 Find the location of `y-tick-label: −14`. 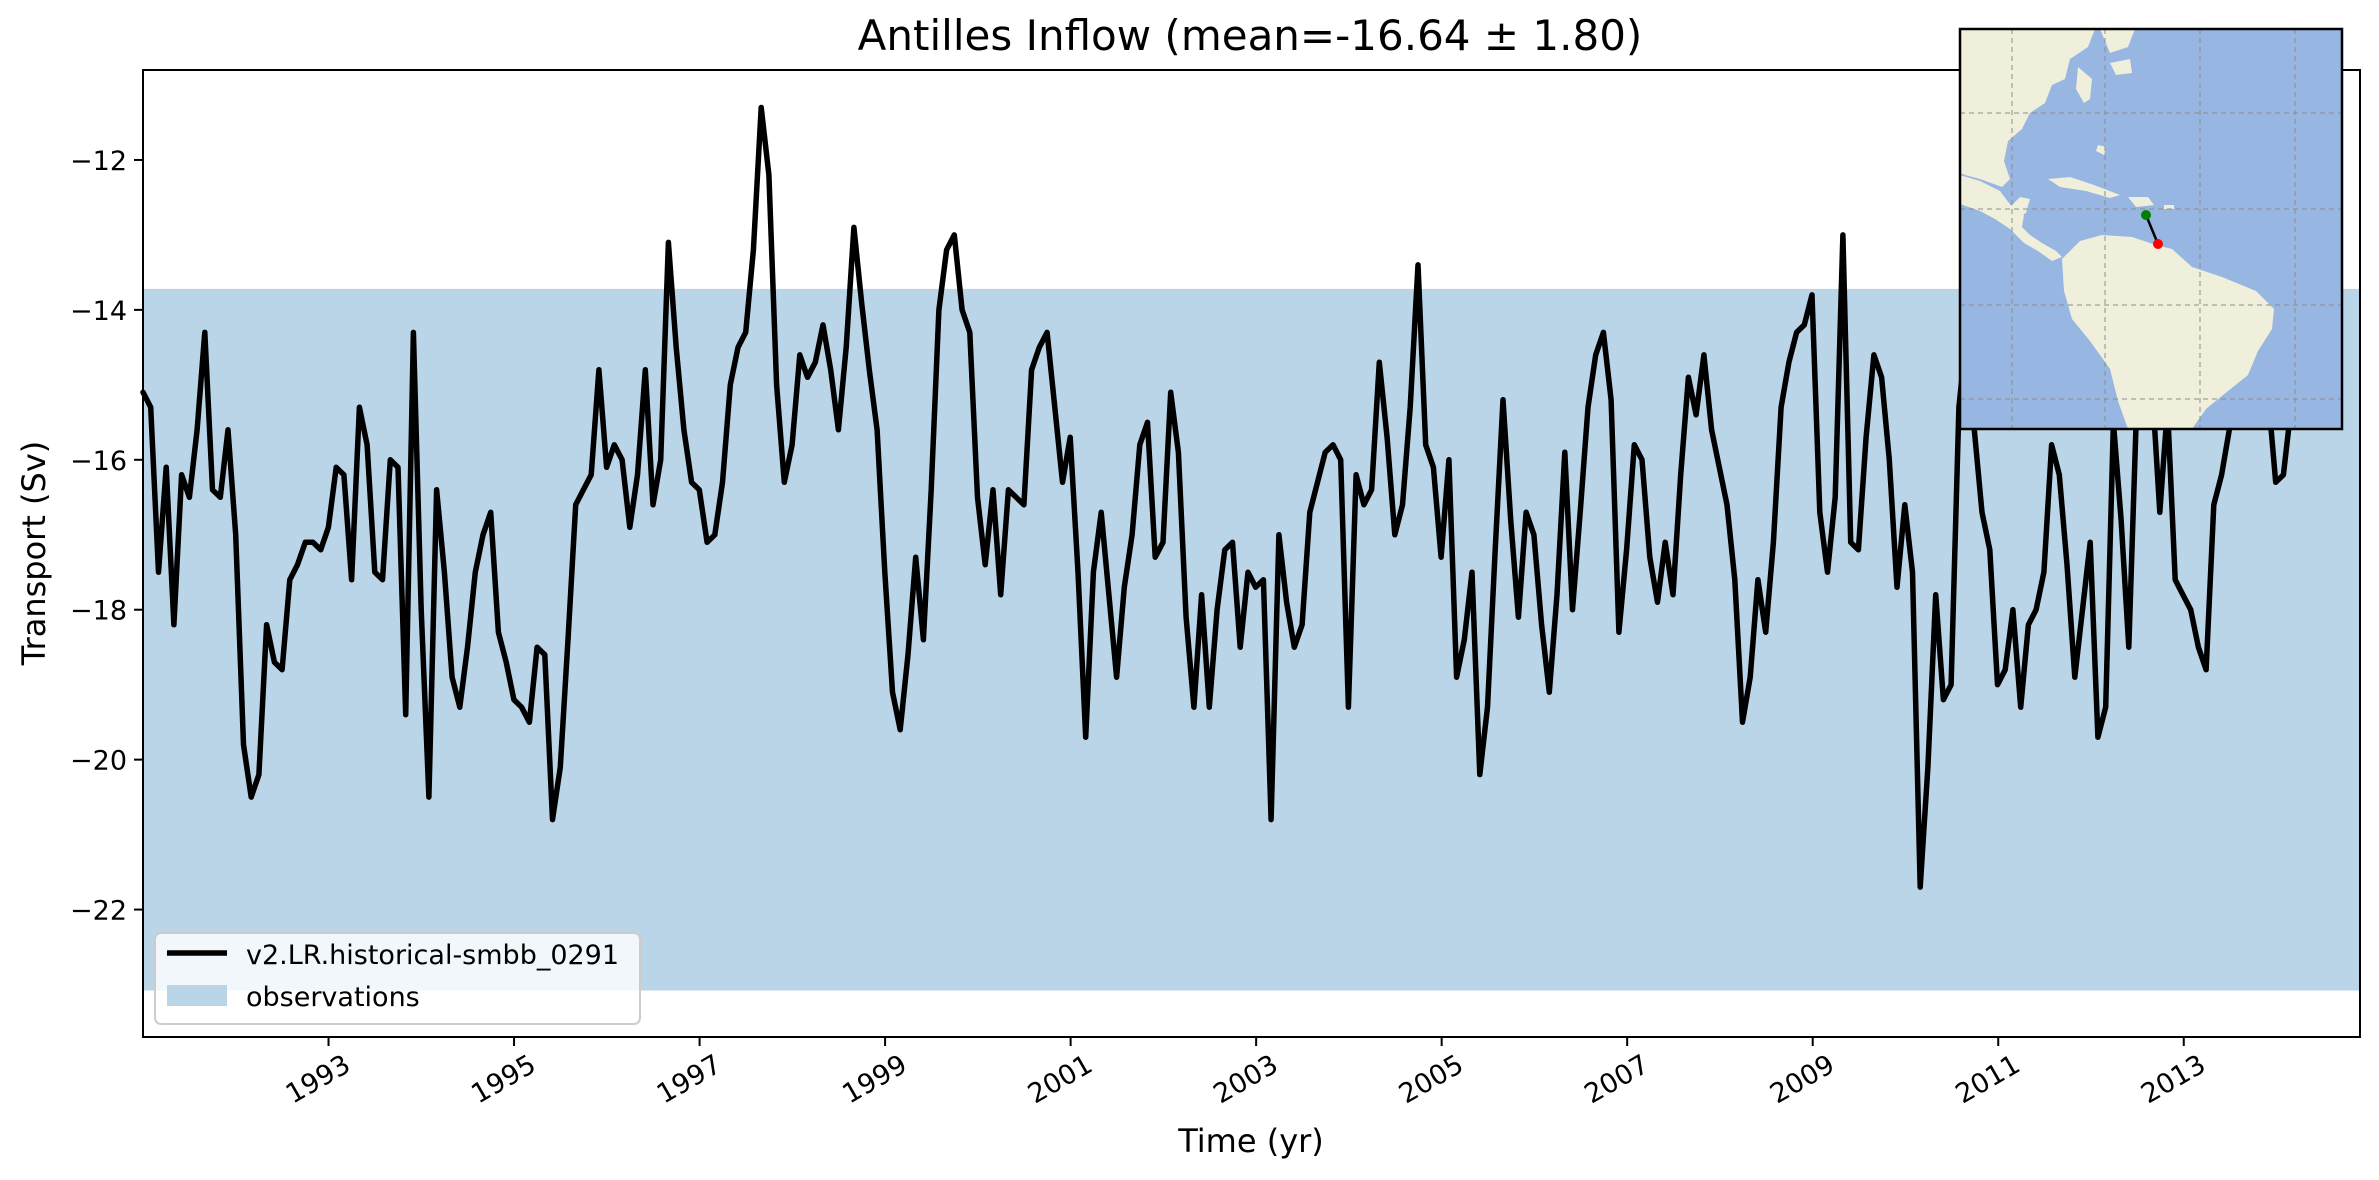

y-tick-label: −14 is located at coordinates (98, 311).